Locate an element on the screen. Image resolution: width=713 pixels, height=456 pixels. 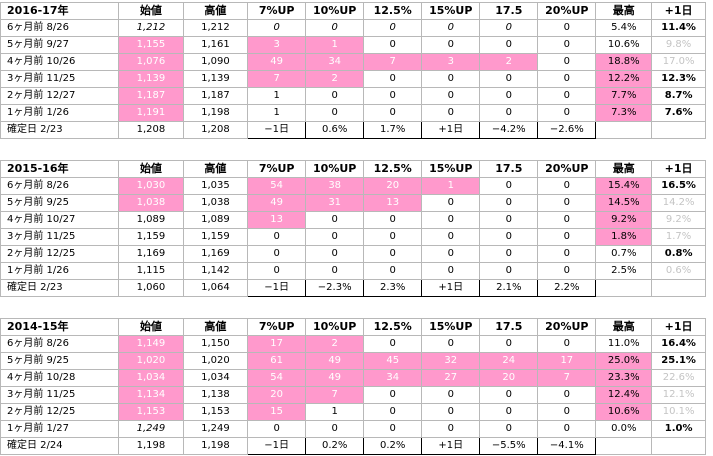
cell: 1,149 is located at coordinates (151, 344).